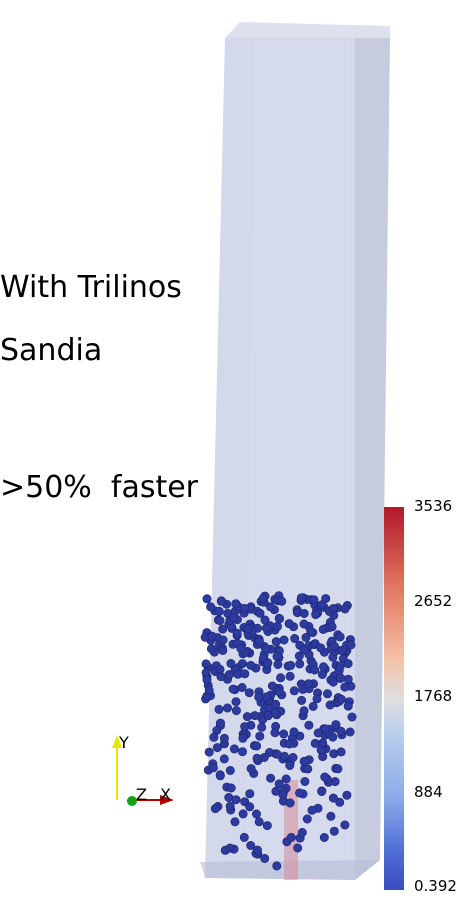 The height and width of the screenshot is (912, 476). Describe the element at coordinates (428, 792) in the screenshot. I see `scale-label-4: 884` at that location.